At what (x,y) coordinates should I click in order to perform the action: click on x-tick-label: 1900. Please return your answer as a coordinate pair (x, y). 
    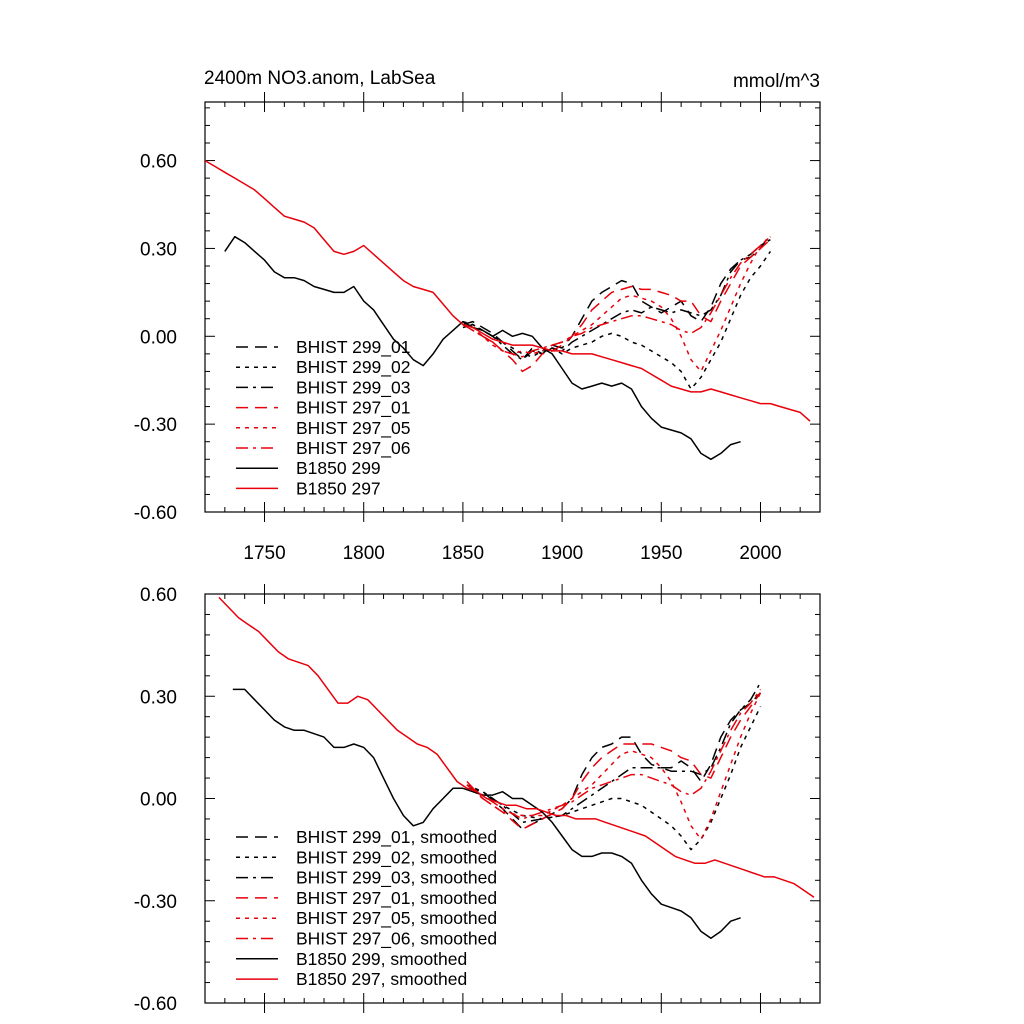
    Looking at the image, I should click on (562, 553).